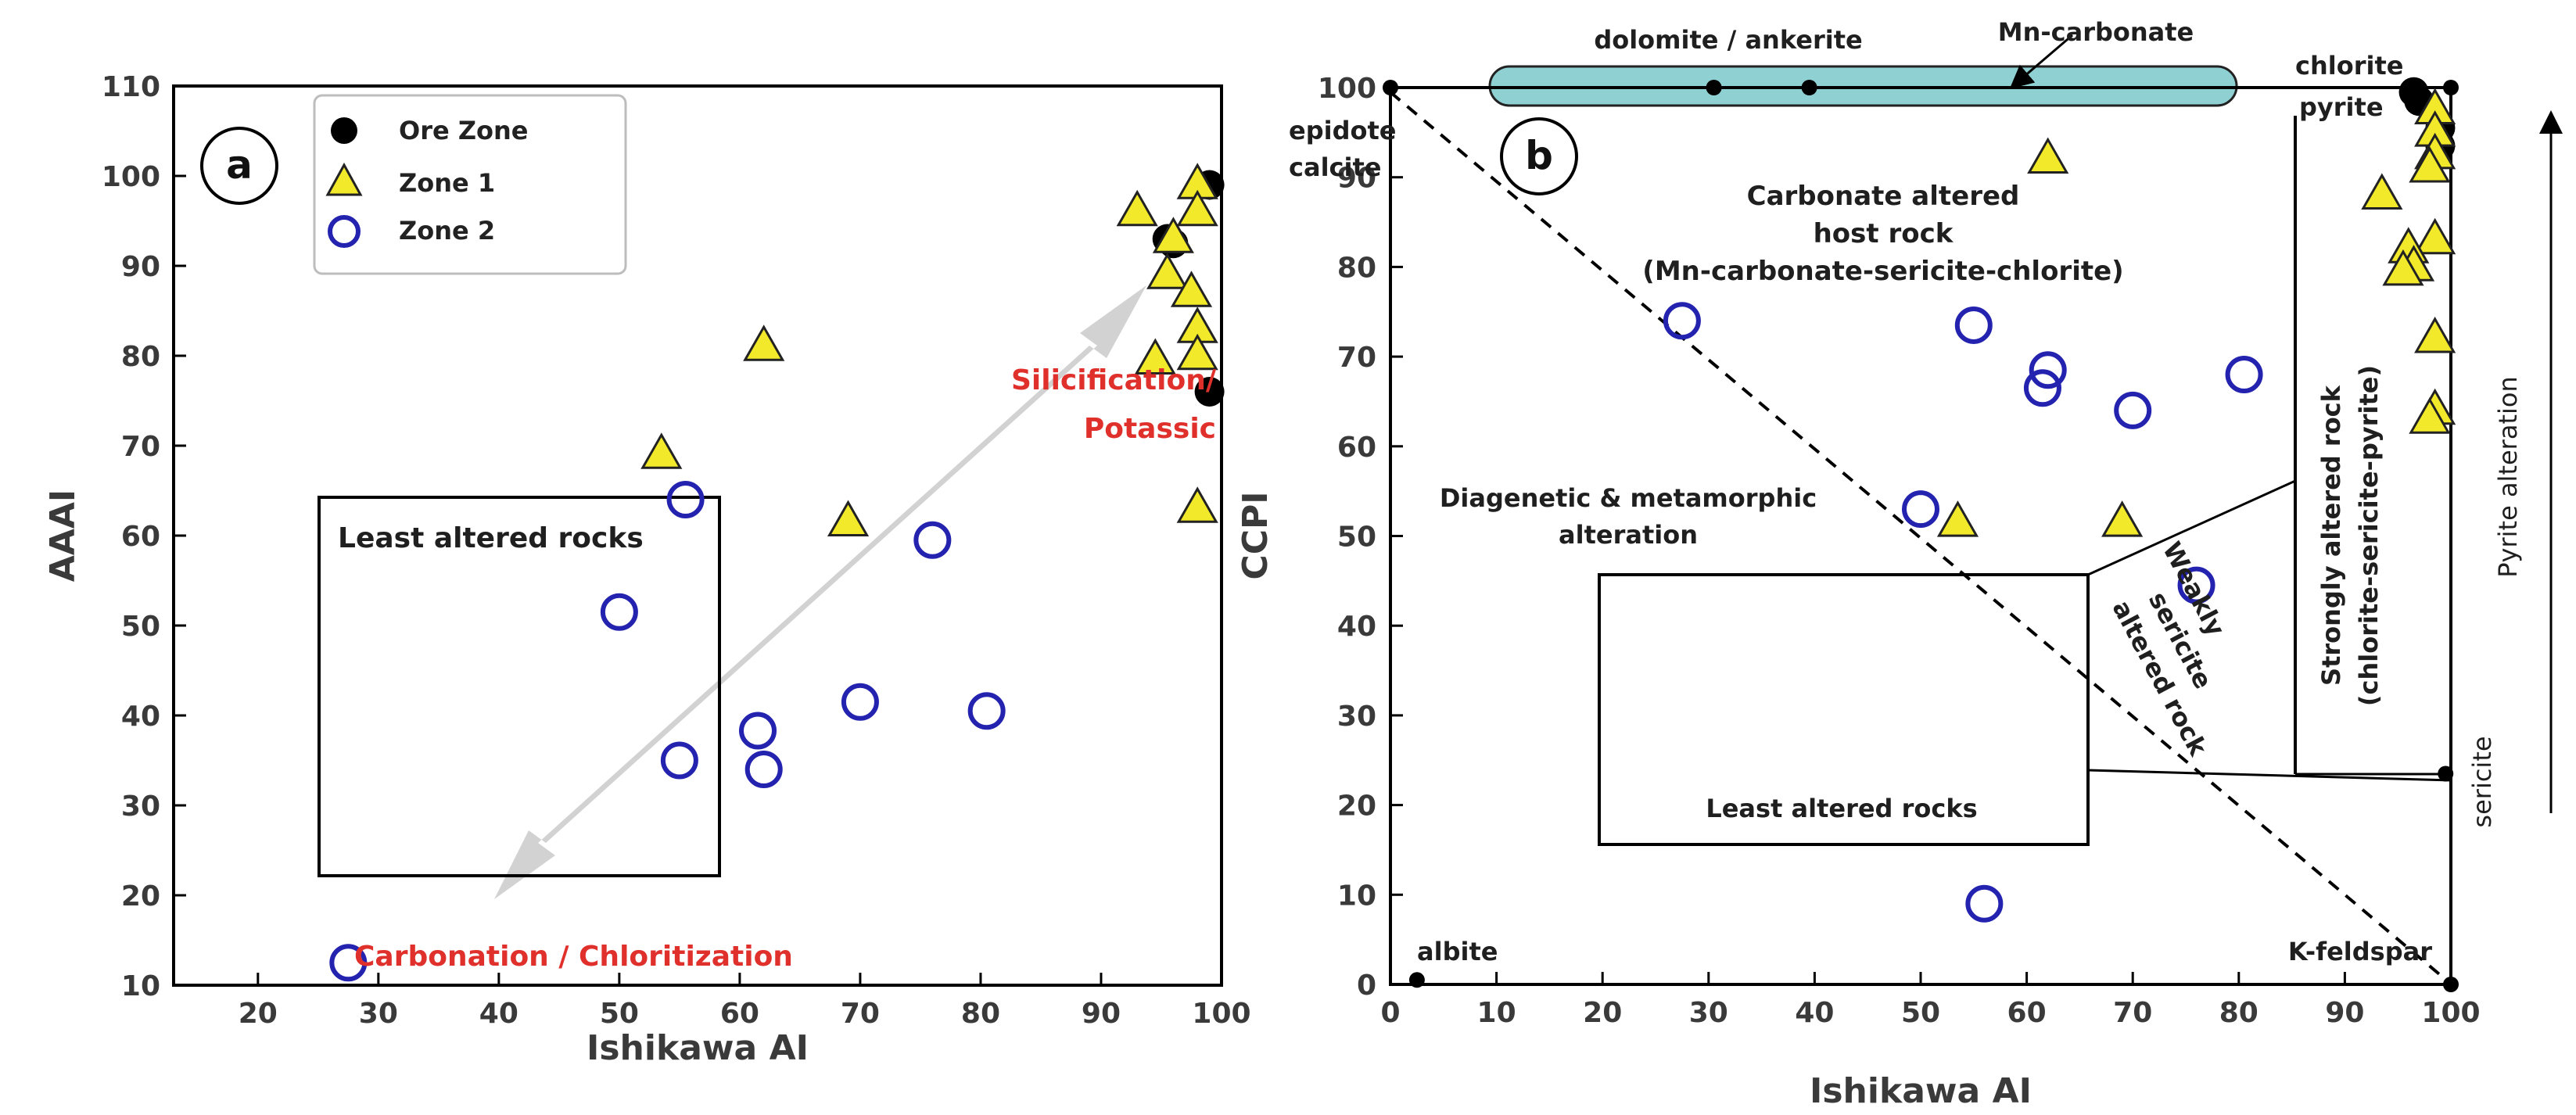 This screenshot has height=1115, width=2576. What do you see at coordinates (2096, 32) in the screenshot?
I see `mn-carbonate-label: Mn-carbonate` at bounding box center [2096, 32].